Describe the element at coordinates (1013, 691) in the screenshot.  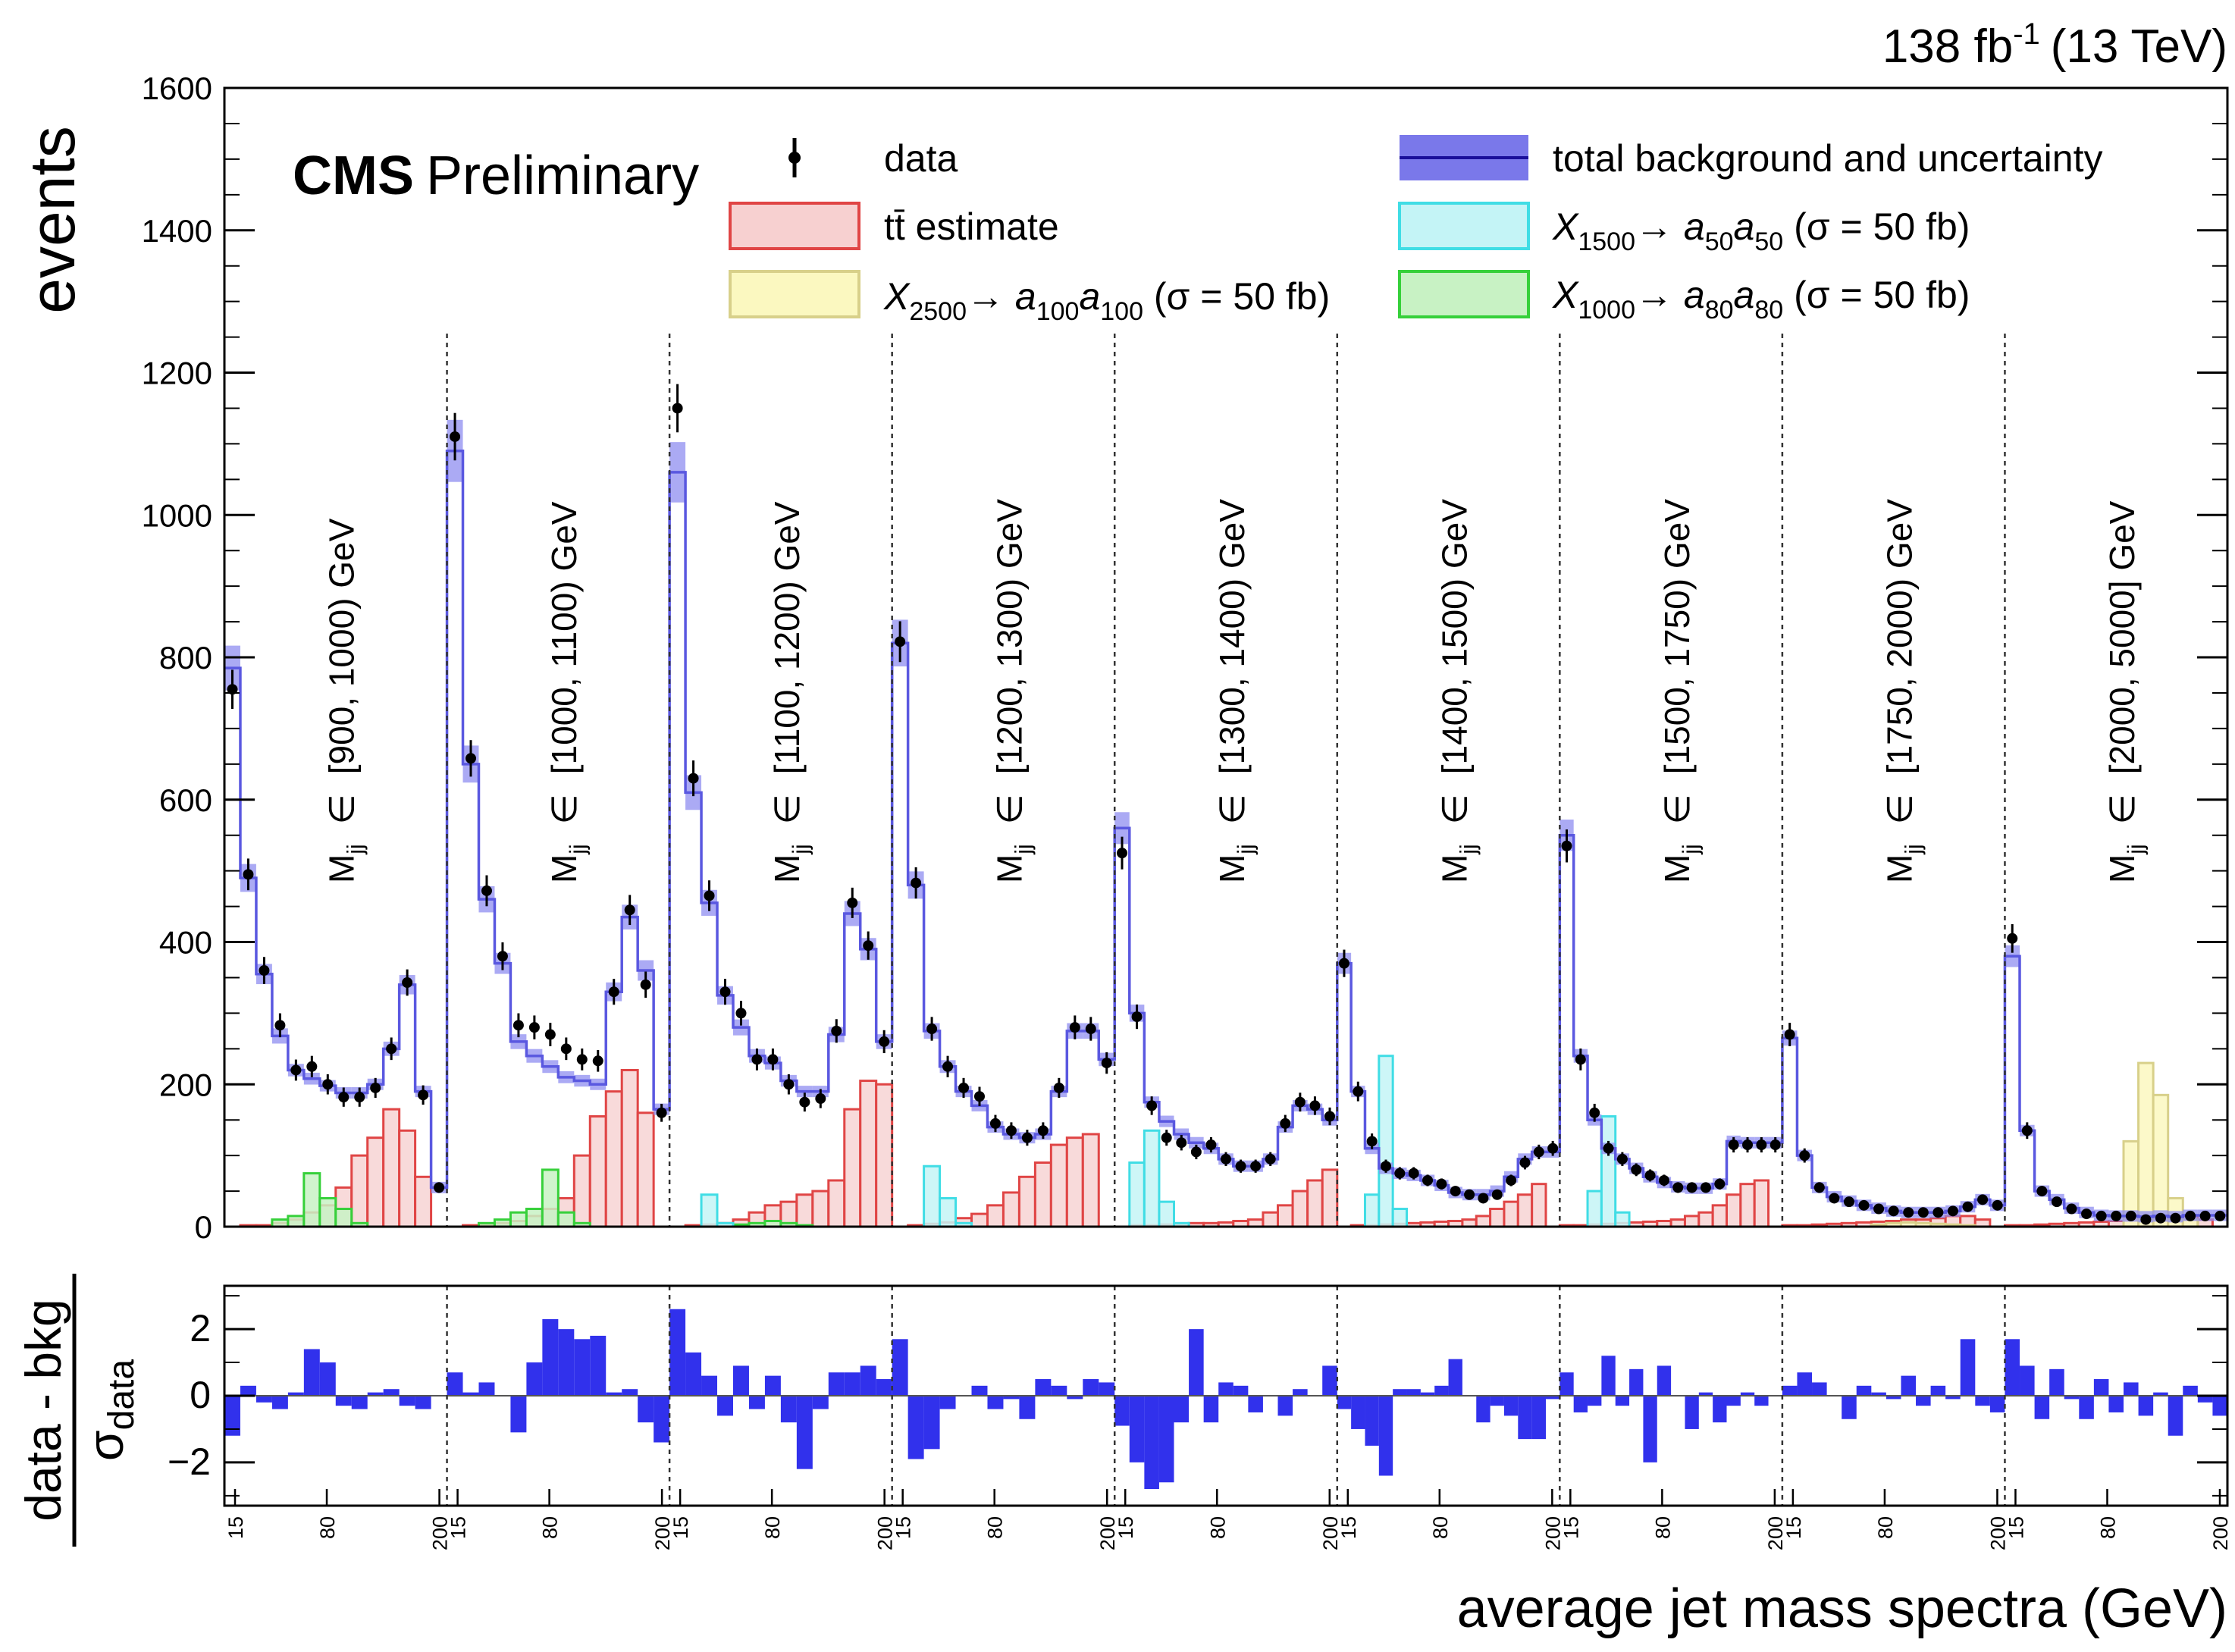
I see `mjj-label: Mjj∈[1200, 1300) GeV` at that location.